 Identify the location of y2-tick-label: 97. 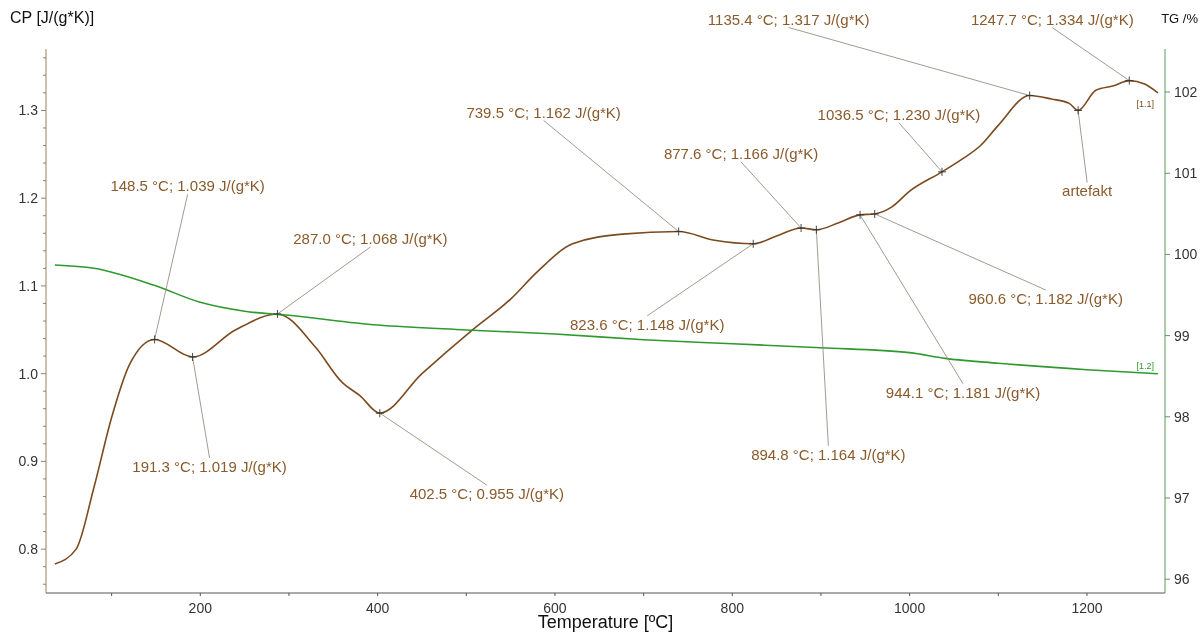
(1182, 498).